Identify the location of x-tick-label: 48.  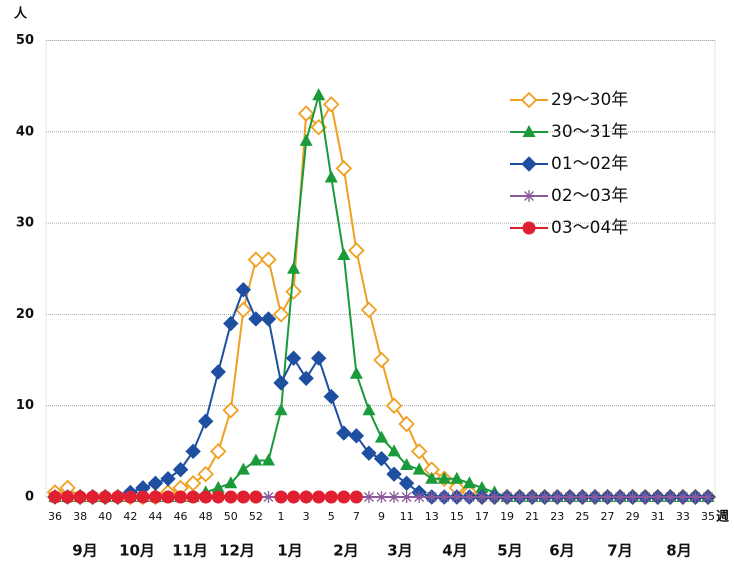
(206, 516).